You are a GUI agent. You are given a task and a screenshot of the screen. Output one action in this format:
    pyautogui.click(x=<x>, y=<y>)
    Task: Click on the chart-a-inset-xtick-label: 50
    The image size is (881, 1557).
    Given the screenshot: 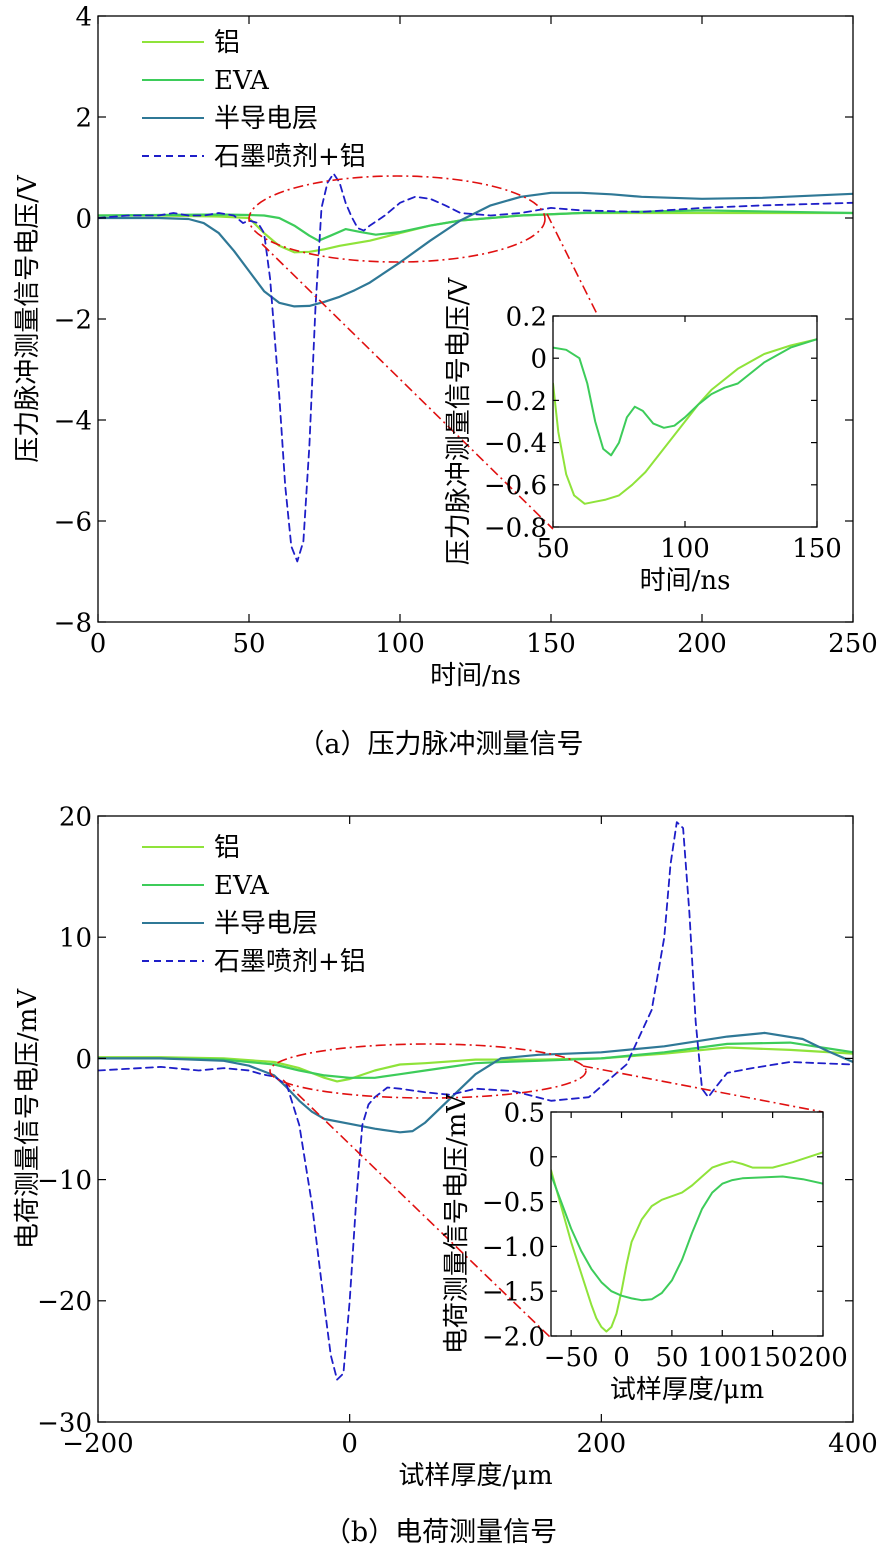 What is the action you would take?
    pyautogui.click(x=552, y=549)
    